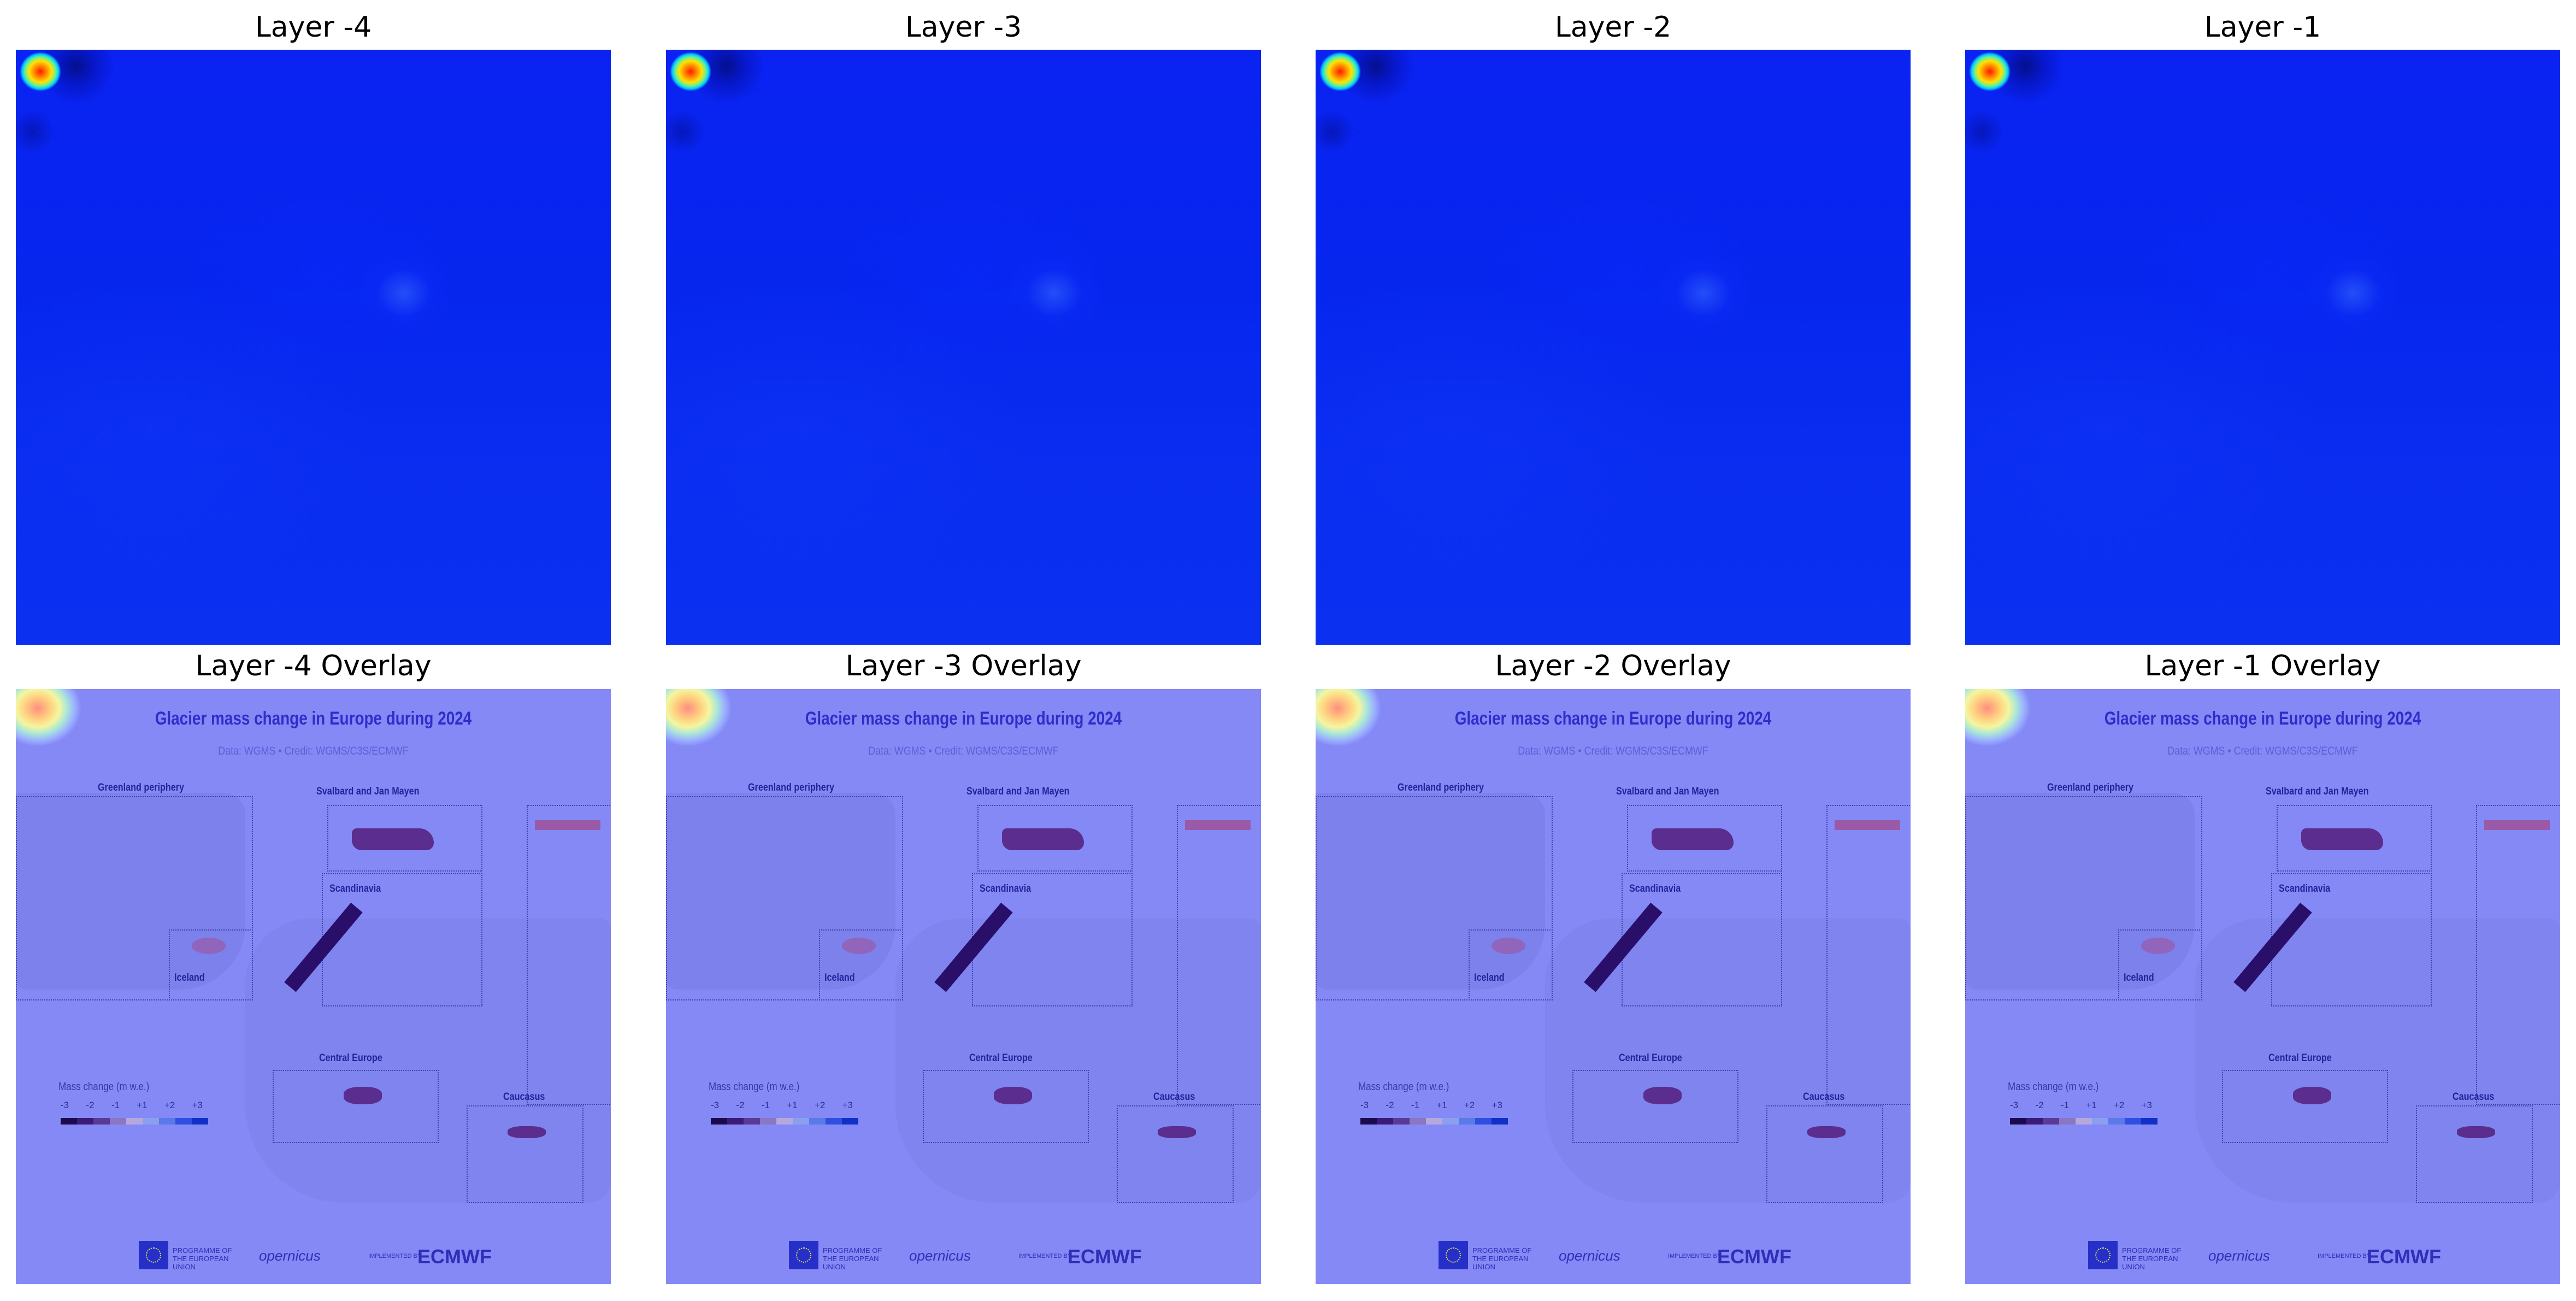 This screenshot has width=2576, height=1301. Describe the element at coordinates (313, 27) in the screenshot. I see `panel-title-layer-4: Layer -4` at that location.